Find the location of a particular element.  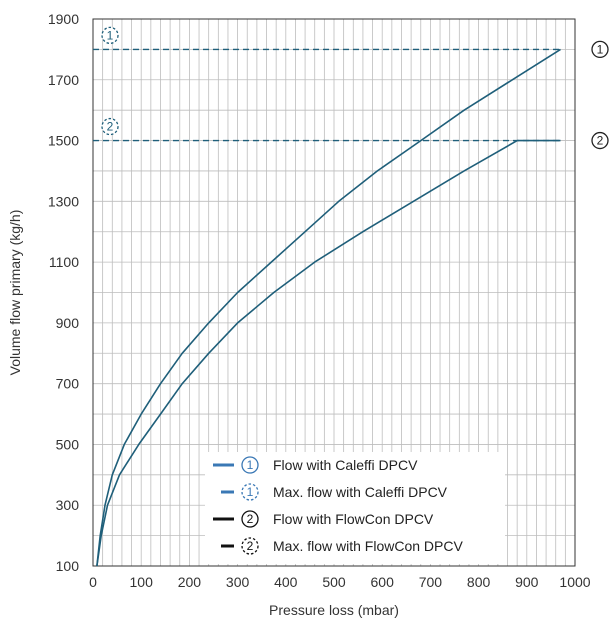

legend-item: 1 Max. flow with Caleffi DPCV is located at coordinates (334, 492).